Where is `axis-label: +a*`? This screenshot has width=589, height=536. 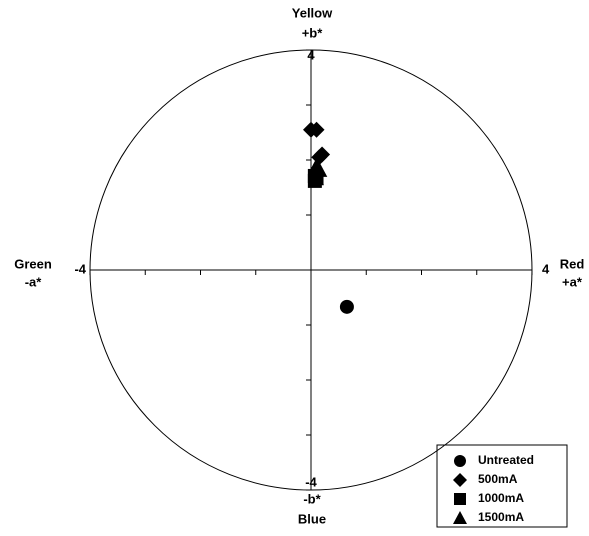 axis-label: +a* is located at coordinates (572, 281).